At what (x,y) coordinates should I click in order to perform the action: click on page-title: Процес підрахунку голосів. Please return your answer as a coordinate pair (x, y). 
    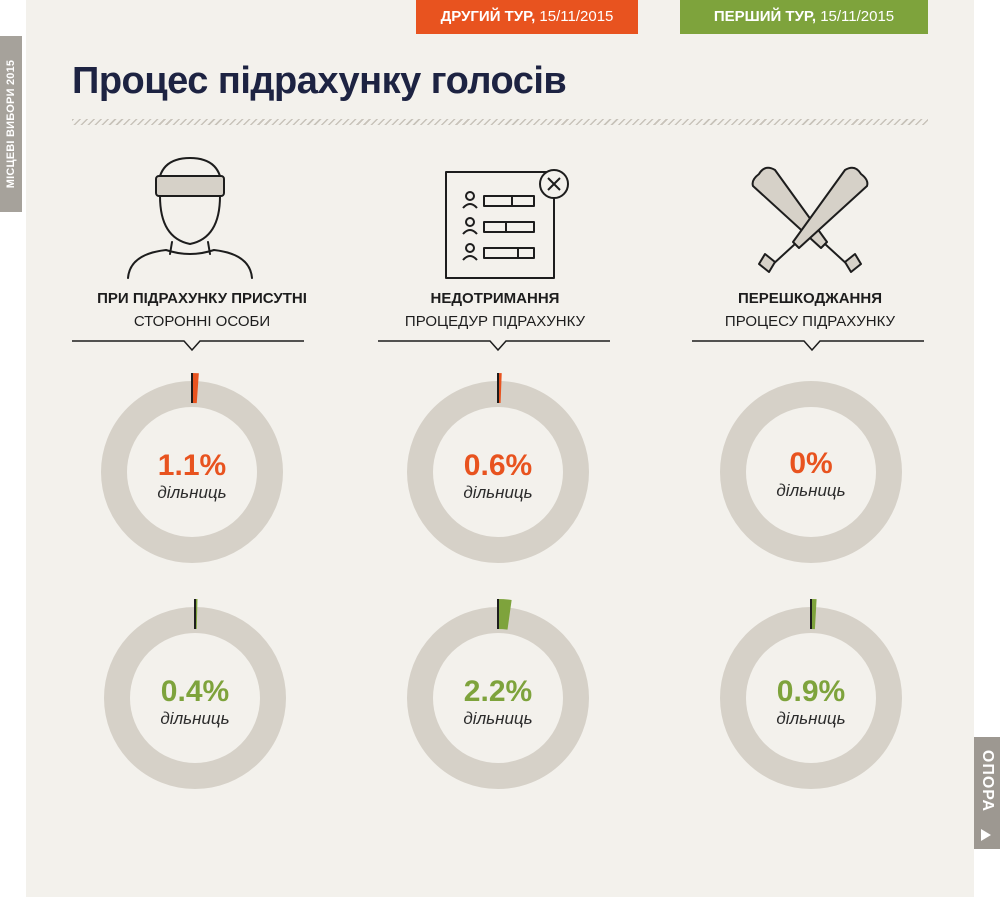
    Looking at the image, I should click on (319, 81).